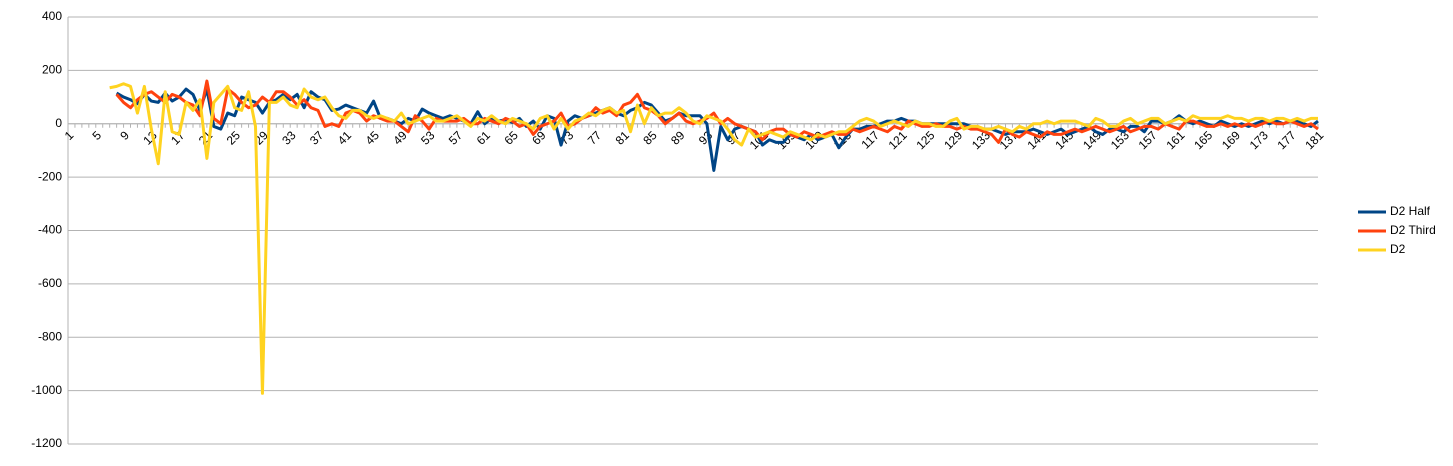  Describe the element at coordinates (50, 336) in the screenshot. I see `y-tick-label: -800` at that location.